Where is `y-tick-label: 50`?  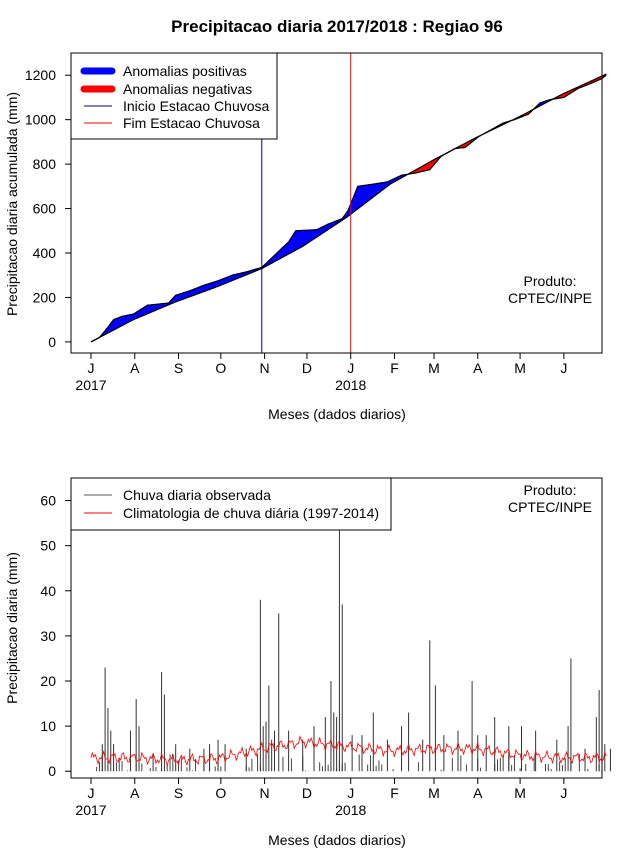 y-tick-label: 50 is located at coordinates (48, 546).